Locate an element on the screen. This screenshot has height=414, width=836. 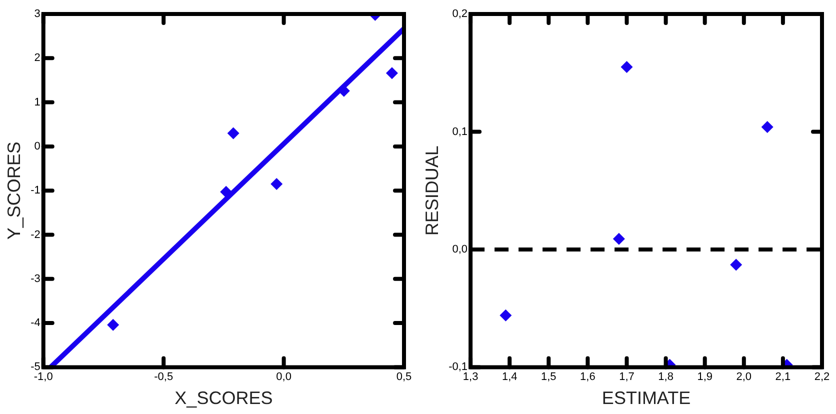
y-tick-label: 3 is located at coordinates (37, 14).